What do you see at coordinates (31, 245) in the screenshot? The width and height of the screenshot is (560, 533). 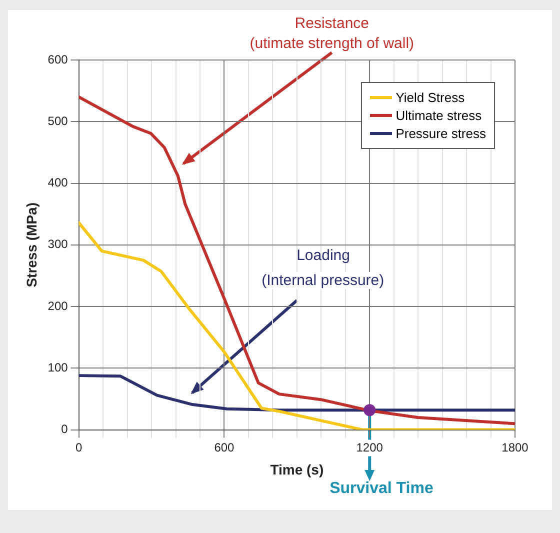 I see `y-axis-title: Stress (MPa)` at bounding box center [31, 245].